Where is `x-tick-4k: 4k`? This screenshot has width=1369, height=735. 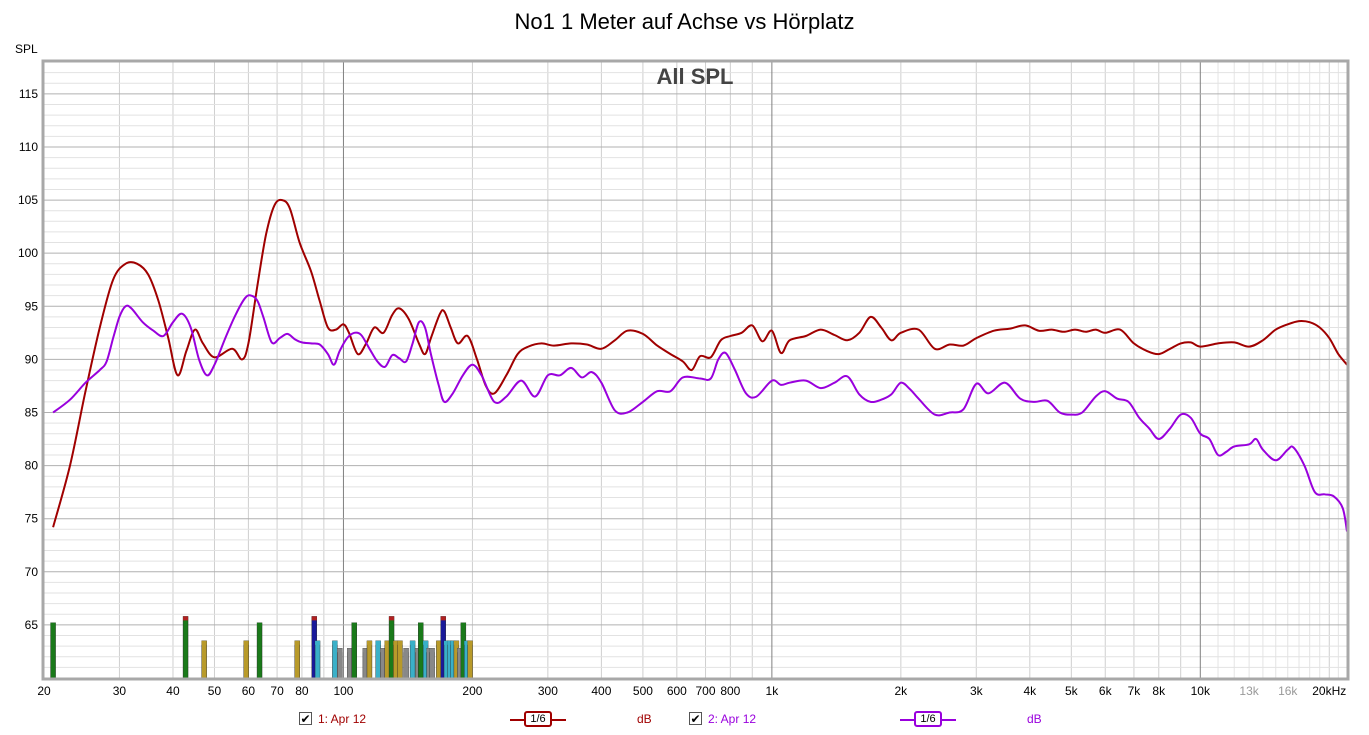 x-tick-4k: 4k is located at coordinates (1030, 691).